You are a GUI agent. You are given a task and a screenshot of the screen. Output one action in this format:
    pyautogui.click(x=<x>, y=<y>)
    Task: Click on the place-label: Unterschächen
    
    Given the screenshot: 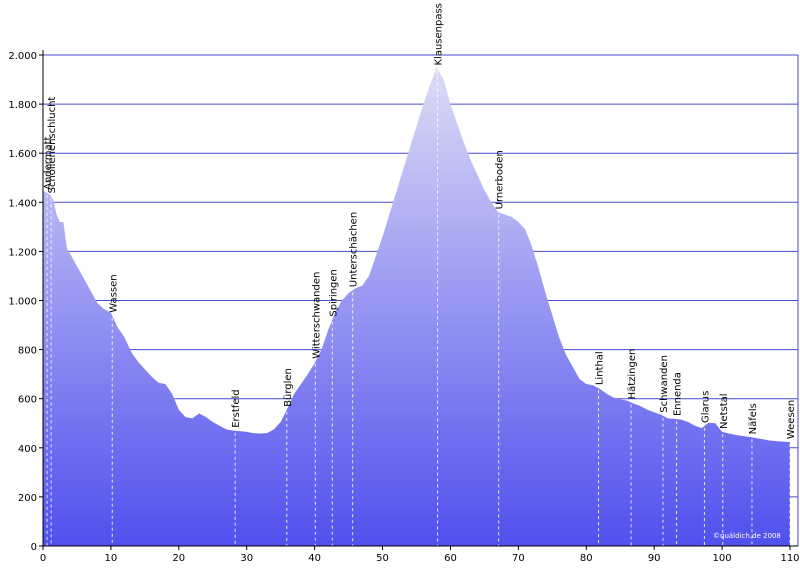 What is the action you would take?
    pyautogui.click(x=354, y=249)
    